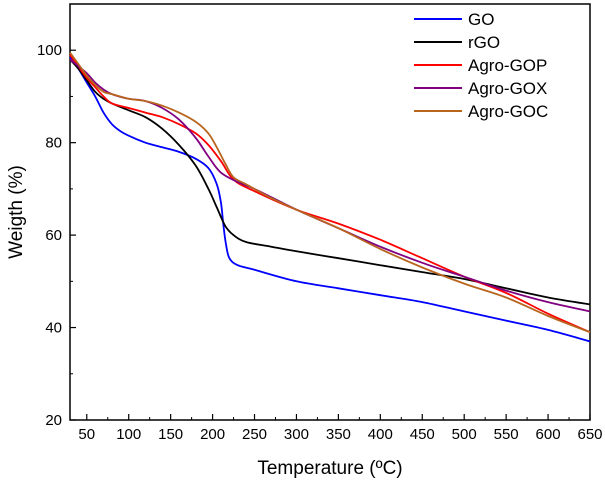 This screenshot has width=605, height=485. Describe the element at coordinates (128, 434) in the screenshot. I see `x-tick-label: 100` at that location.